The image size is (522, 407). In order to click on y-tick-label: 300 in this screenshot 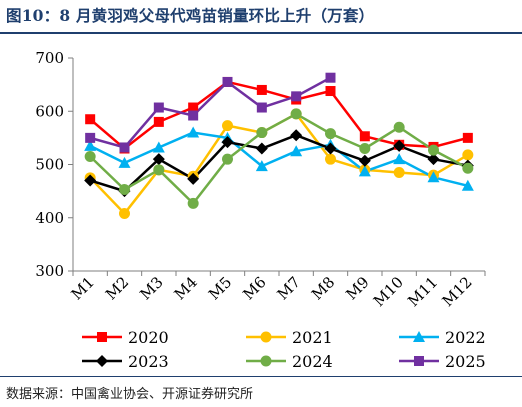, I will do `click(49, 271)`.